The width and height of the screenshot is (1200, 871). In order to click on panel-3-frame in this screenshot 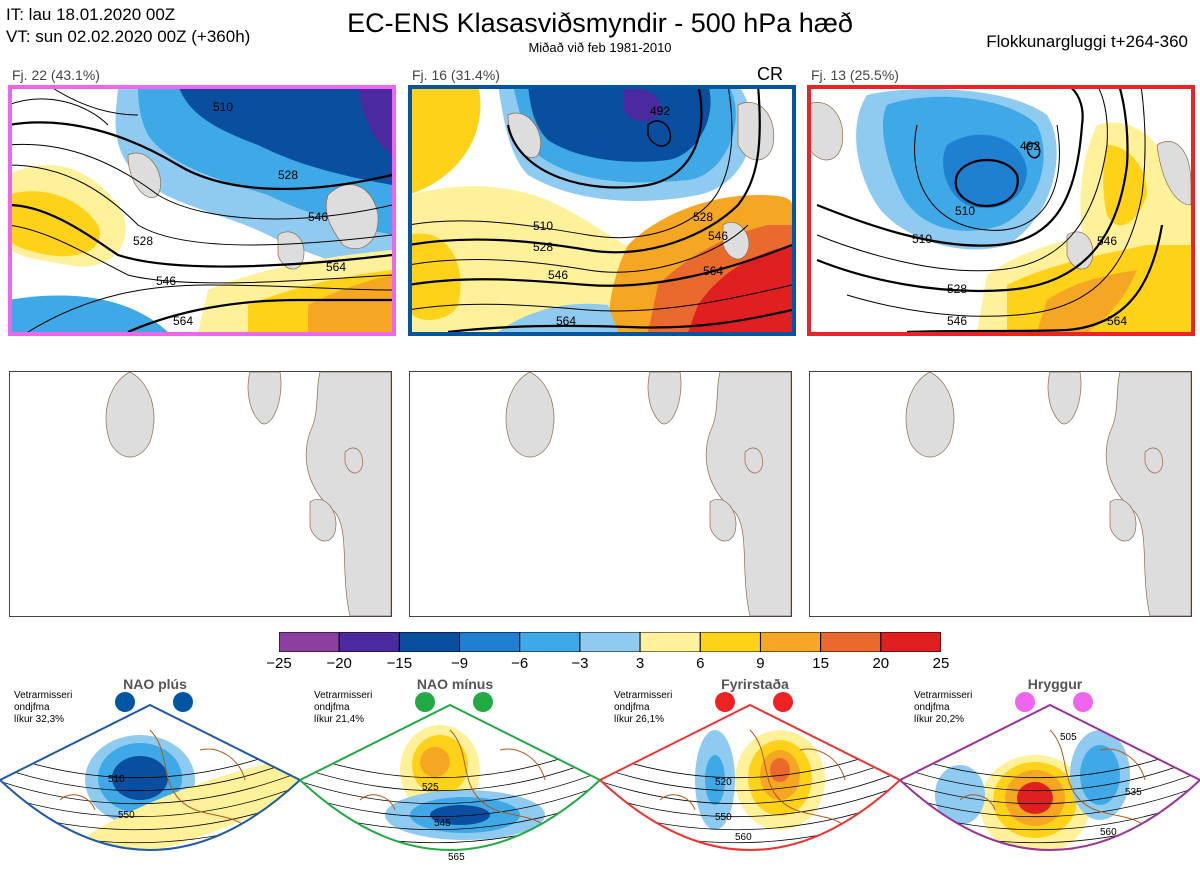, I will do `click(1001, 210)`.